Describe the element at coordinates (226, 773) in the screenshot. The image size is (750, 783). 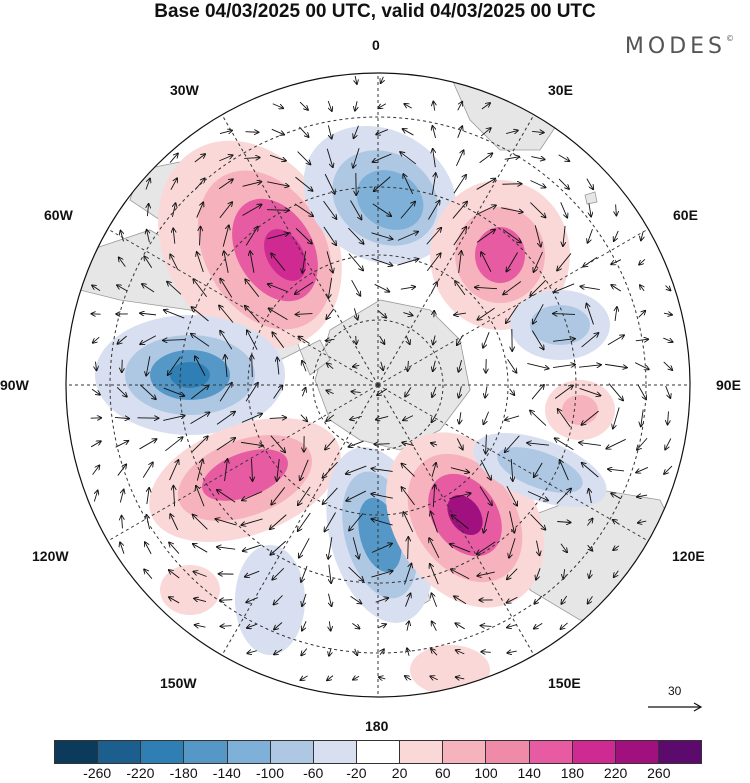
I see `colorbar-tick-label: -140` at that location.